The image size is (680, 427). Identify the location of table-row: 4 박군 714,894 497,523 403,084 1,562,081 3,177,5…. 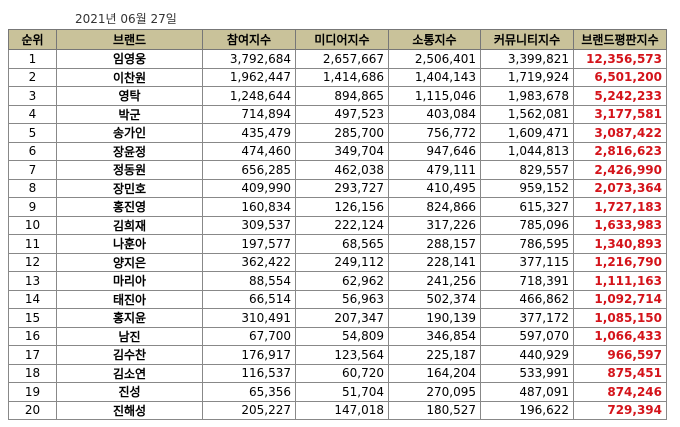
(337, 114).